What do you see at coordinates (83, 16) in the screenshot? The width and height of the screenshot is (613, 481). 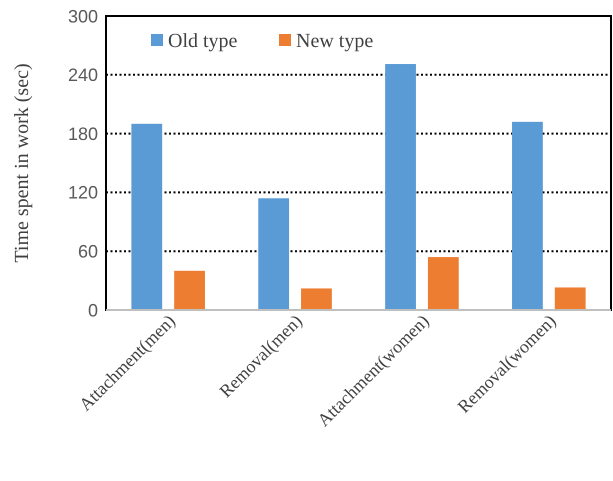 I see `y-tick-label: 300` at bounding box center [83, 16].